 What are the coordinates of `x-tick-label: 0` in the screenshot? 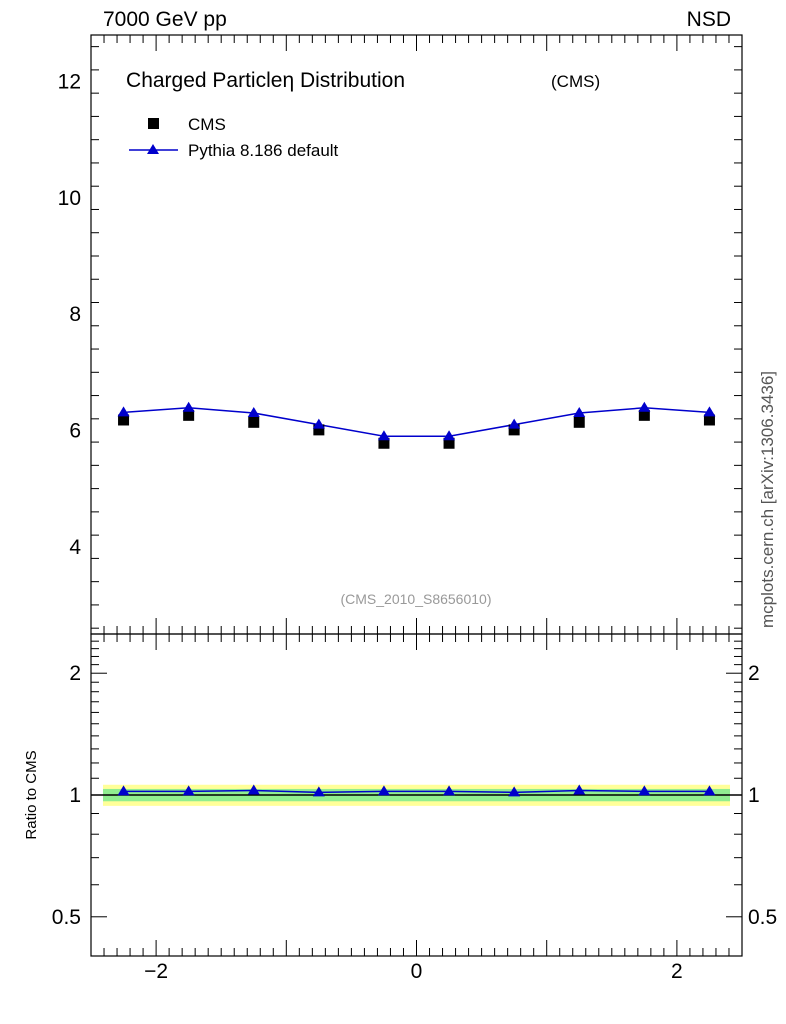 It's located at (417, 971).